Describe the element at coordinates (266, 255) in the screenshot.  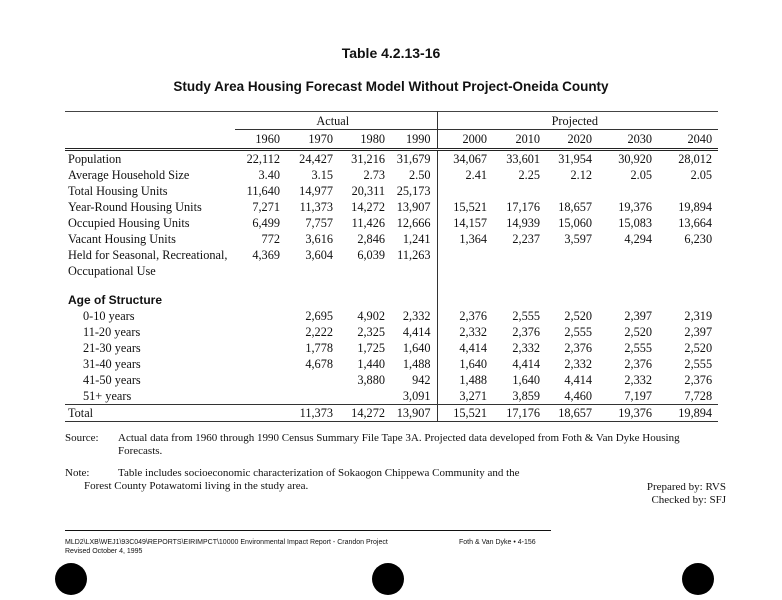
I see `cell-1960: 4,369` at that location.